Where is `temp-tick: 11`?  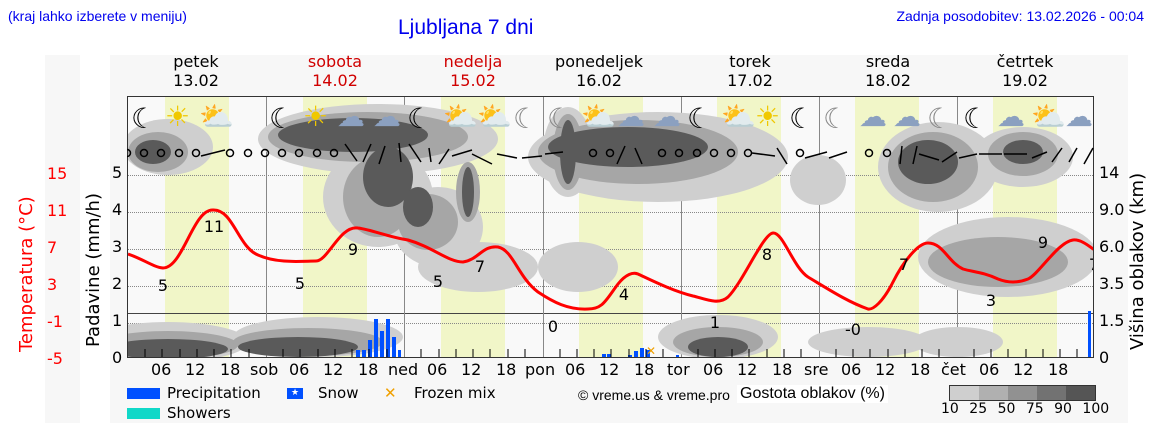 temp-tick: 11 is located at coordinates (57, 210).